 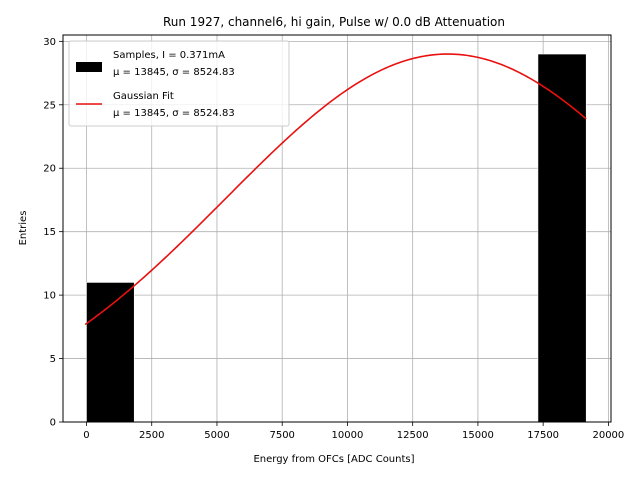 I want to click on legend-stats-samples: μ = 13845, σ = 8524.83, so click(x=174, y=72).